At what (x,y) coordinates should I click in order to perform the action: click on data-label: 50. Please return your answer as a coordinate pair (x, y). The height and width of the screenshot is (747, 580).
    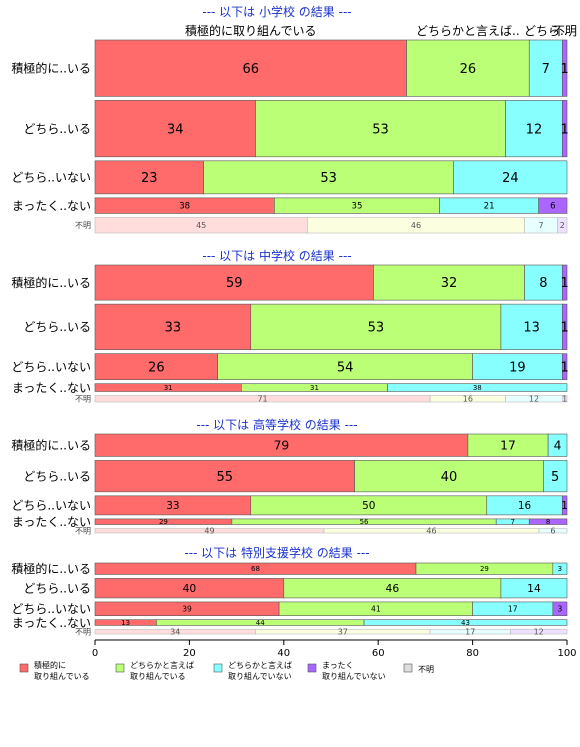
    Looking at the image, I should click on (368, 506).